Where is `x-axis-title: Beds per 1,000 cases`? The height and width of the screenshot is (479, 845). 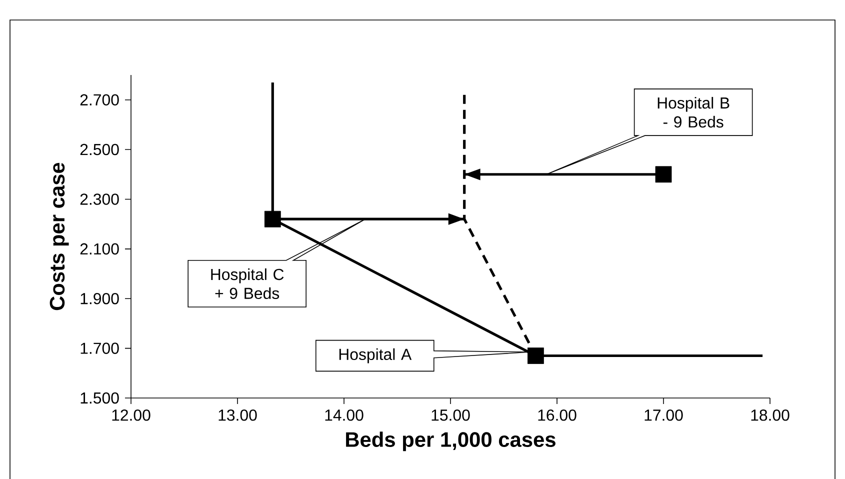
x-axis-title: Beds per 1,000 cases is located at coordinates (451, 442).